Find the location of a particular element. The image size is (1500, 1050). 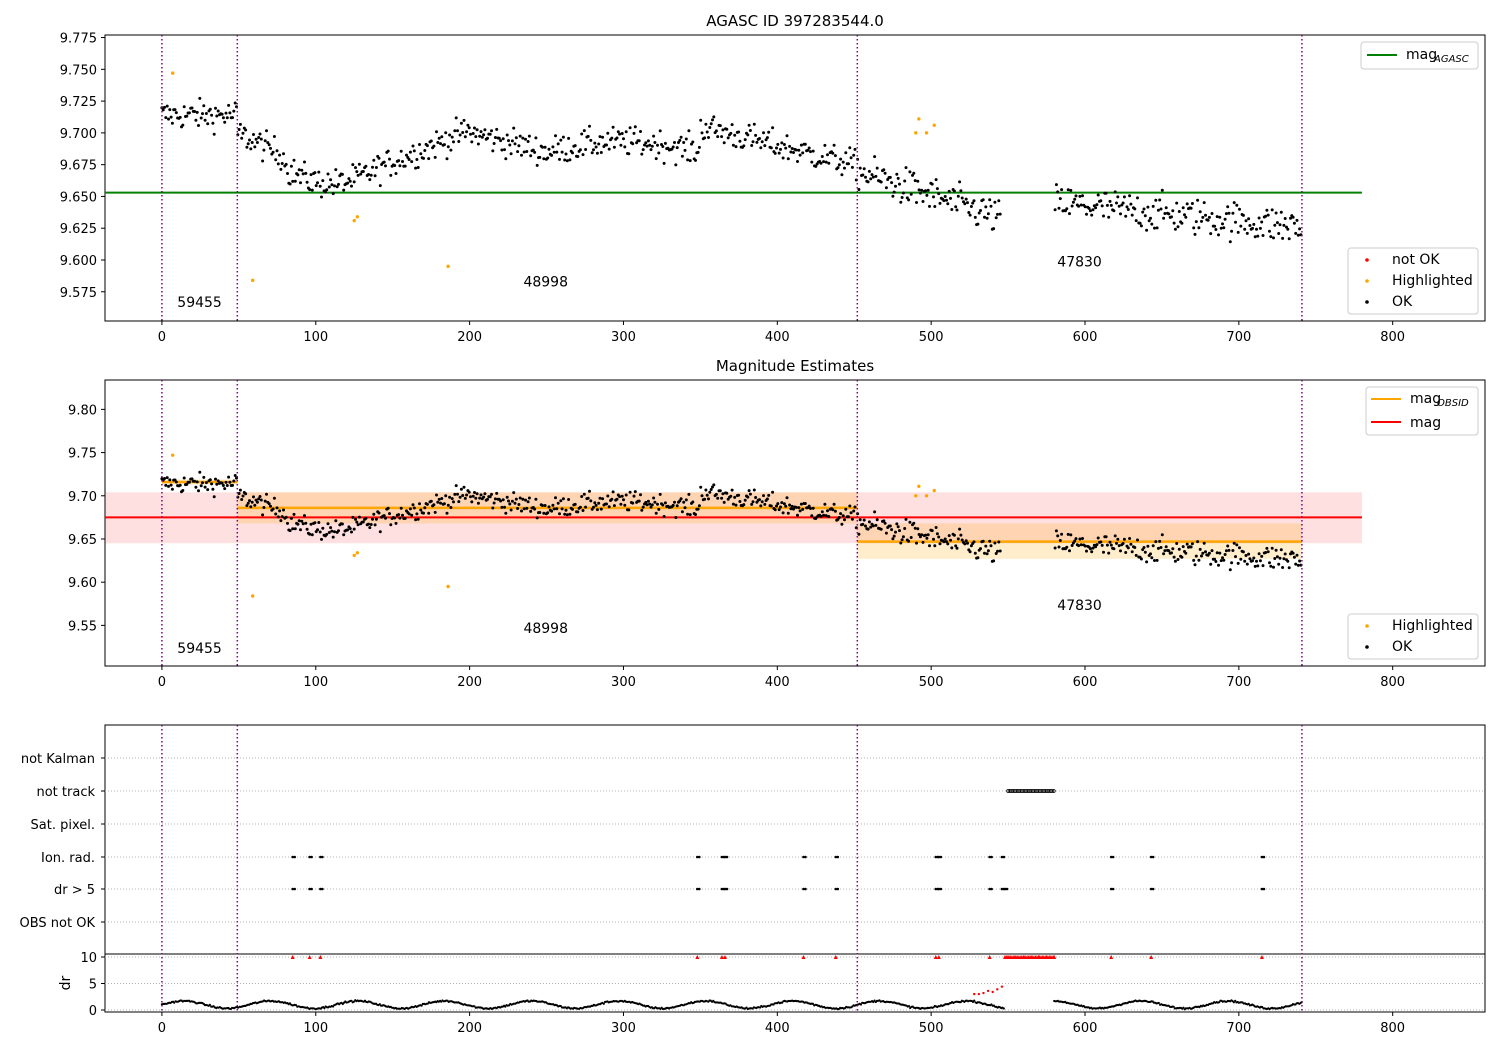

y-tick-label: 9.600 is located at coordinates (78, 261).